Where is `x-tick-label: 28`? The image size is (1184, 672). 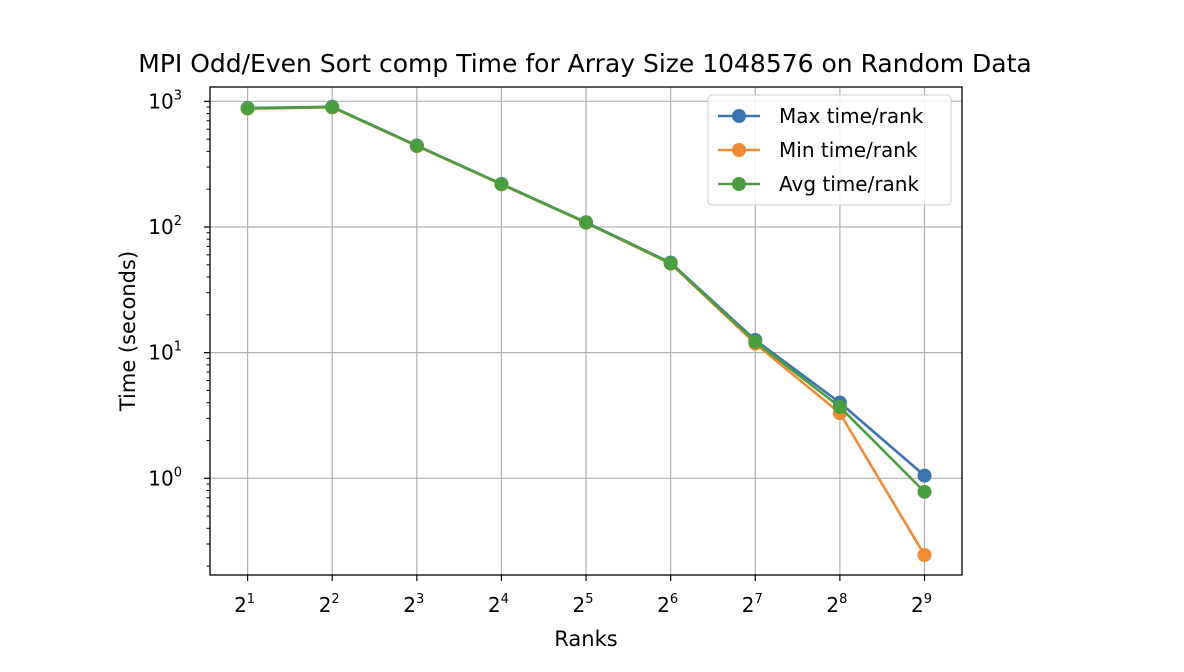 x-tick-label: 28 is located at coordinates (836, 604).